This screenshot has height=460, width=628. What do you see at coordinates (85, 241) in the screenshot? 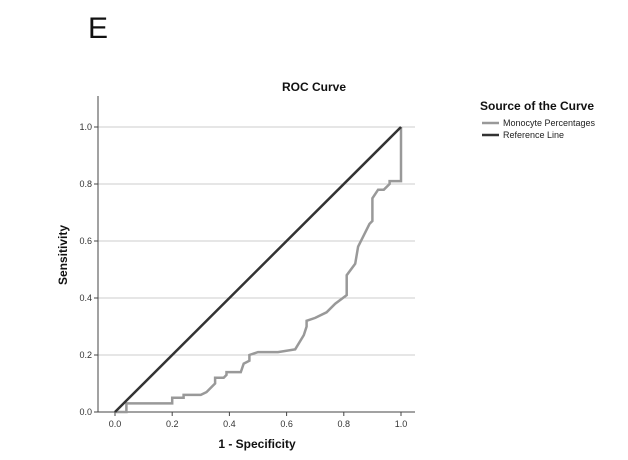
I see `y-tick-label-3: 0.6` at bounding box center [85, 241].